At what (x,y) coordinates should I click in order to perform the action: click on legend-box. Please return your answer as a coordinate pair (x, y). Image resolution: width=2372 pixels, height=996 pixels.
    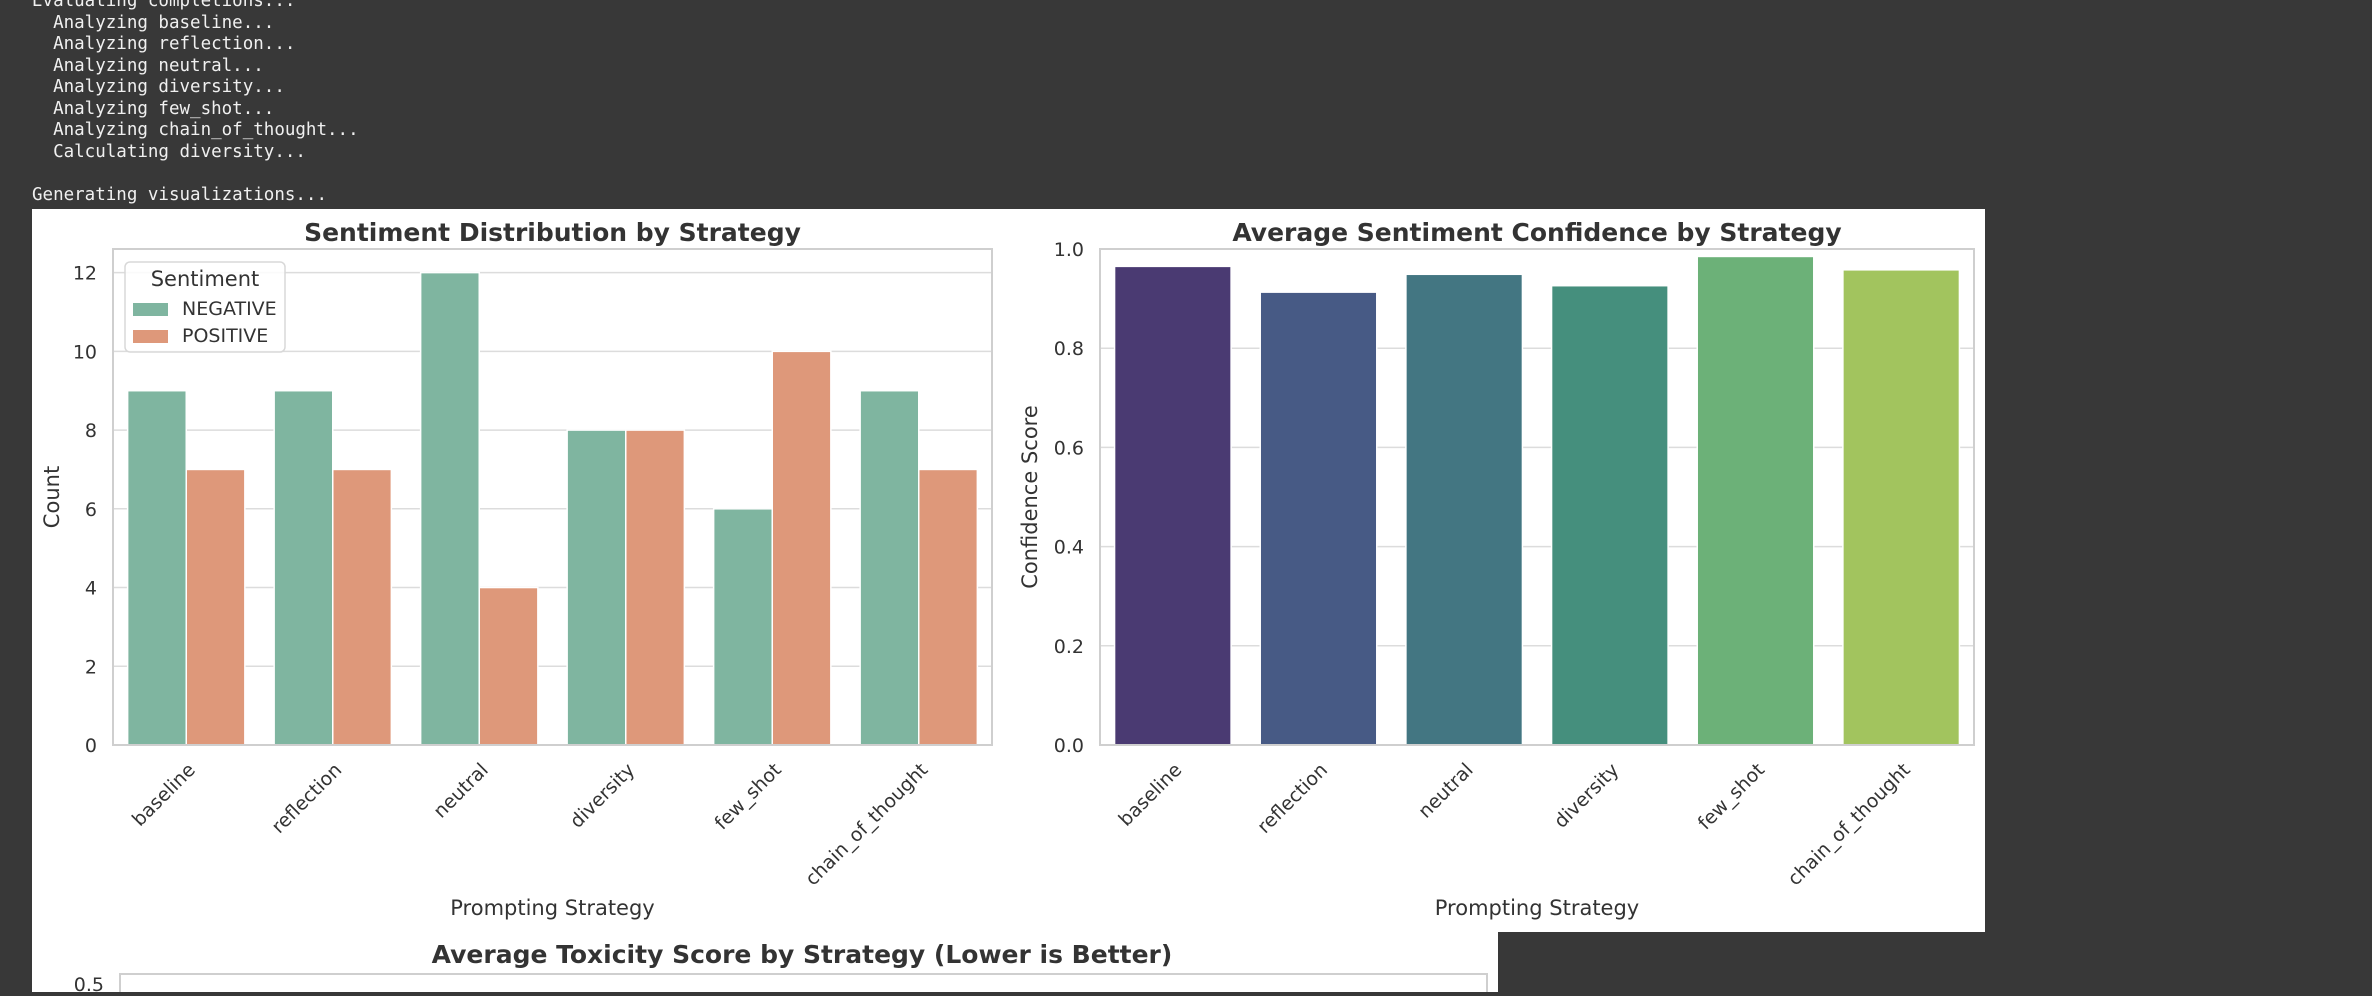
    Looking at the image, I should click on (205, 307).